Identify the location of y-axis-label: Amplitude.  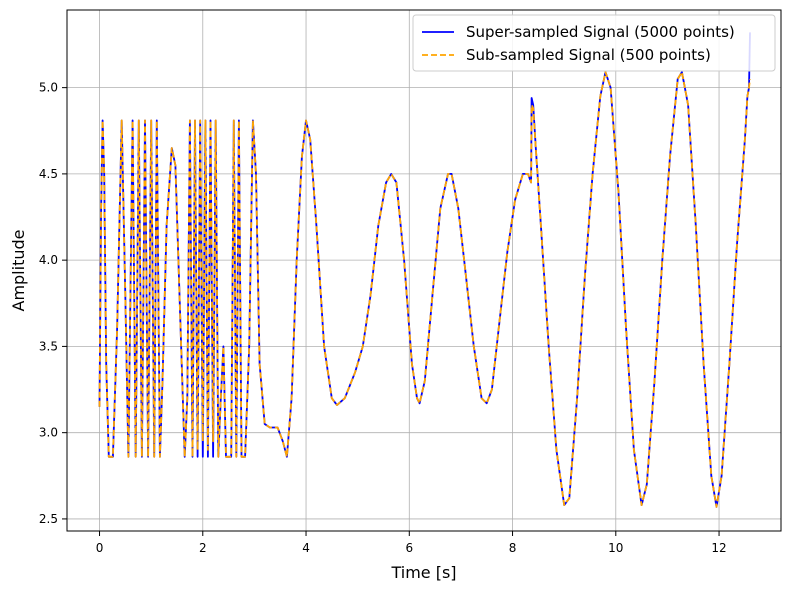
(18, 271).